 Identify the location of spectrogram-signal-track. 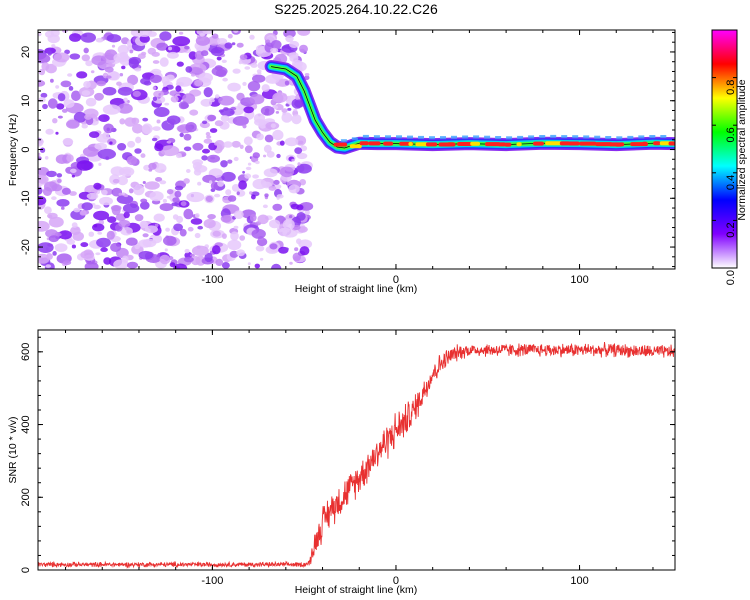
(469, 107).